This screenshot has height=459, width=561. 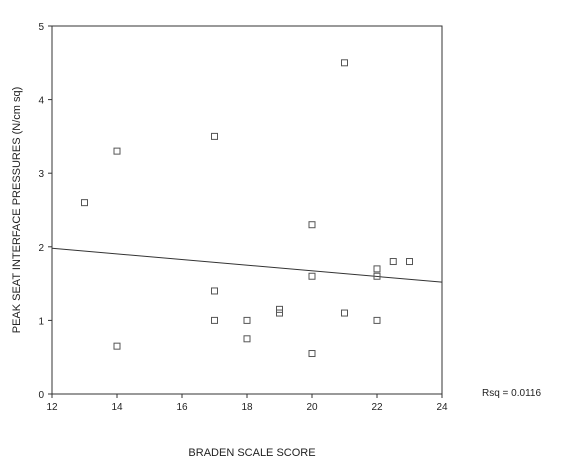 What do you see at coordinates (247, 265) in the screenshot?
I see `regression-line` at bounding box center [247, 265].